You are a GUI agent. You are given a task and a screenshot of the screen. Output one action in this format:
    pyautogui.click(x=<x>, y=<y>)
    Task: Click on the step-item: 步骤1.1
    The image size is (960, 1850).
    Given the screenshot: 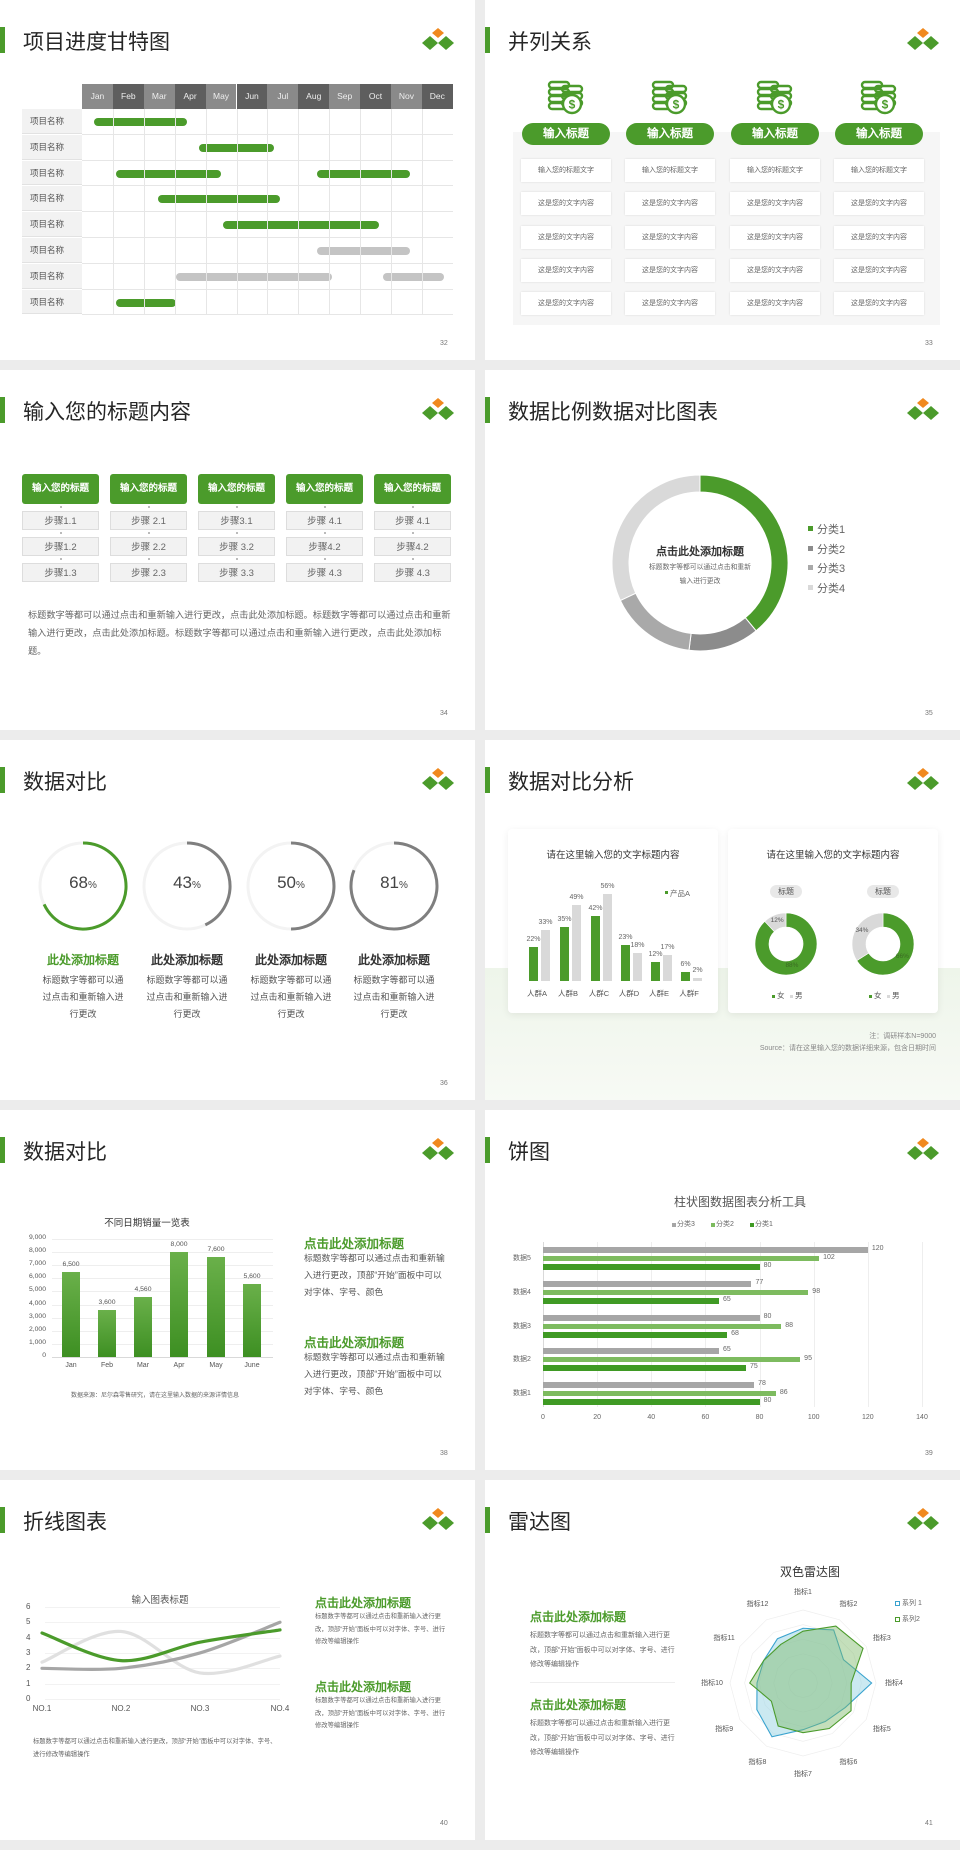 What is the action you would take?
    pyautogui.click(x=60, y=520)
    